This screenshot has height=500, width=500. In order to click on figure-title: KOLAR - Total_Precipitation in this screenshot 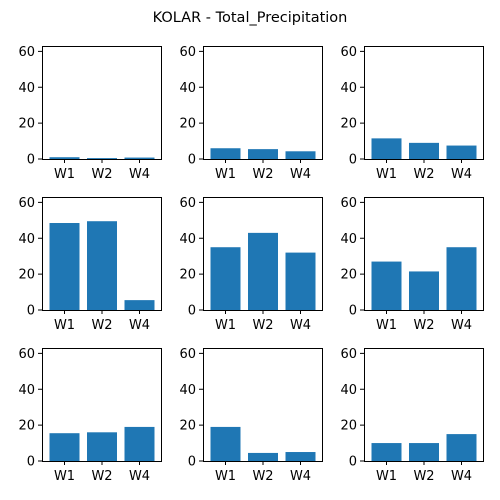, I will do `click(250, 18)`.